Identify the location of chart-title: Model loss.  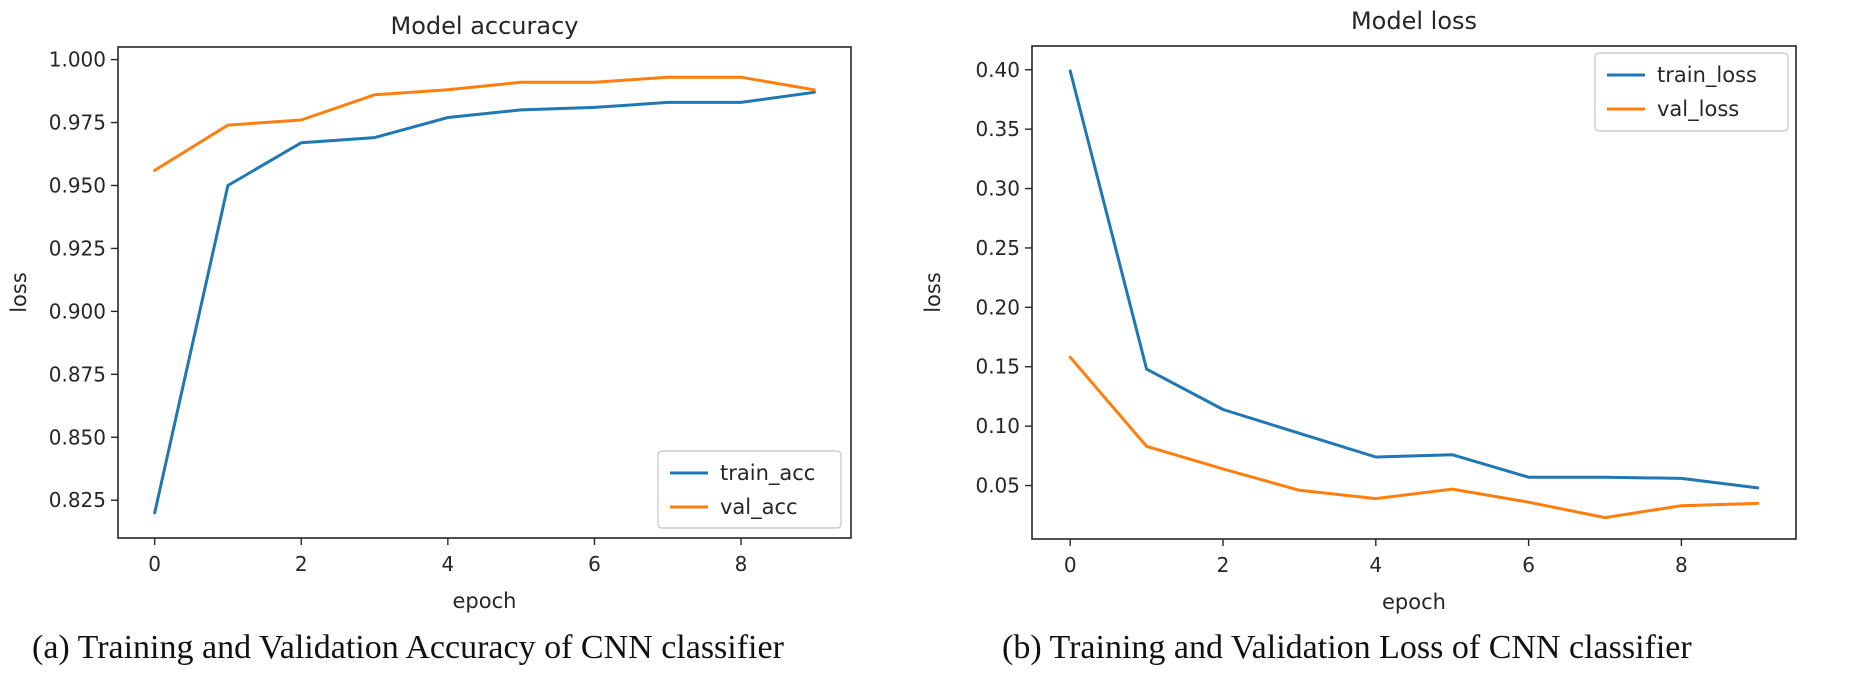
(1414, 21).